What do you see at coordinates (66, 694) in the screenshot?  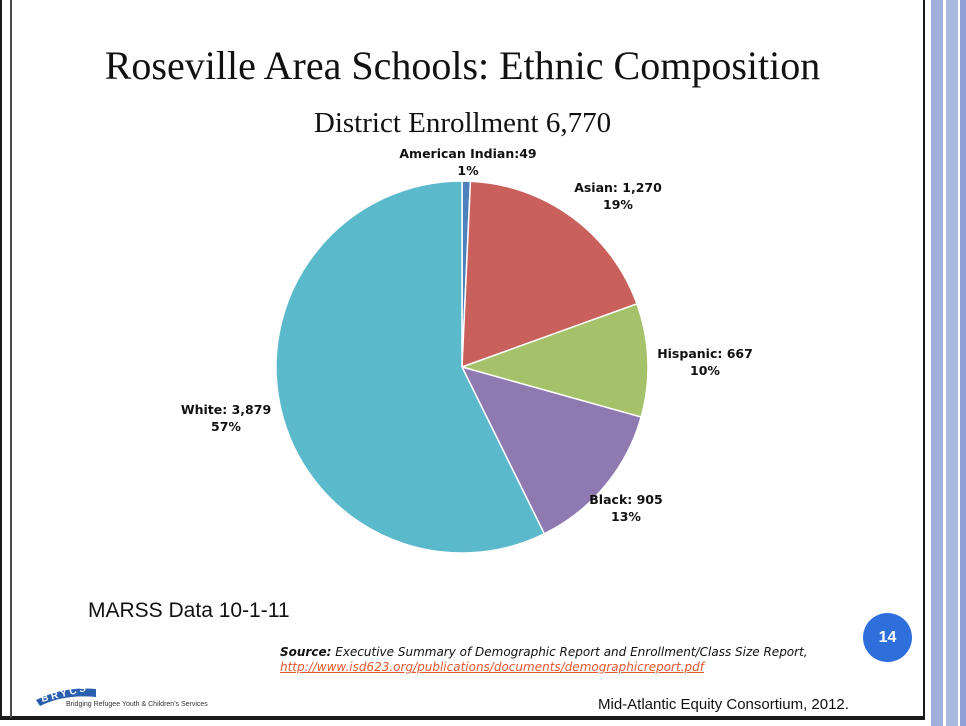 I see `brycs-logo: B R Y C S` at bounding box center [66, 694].